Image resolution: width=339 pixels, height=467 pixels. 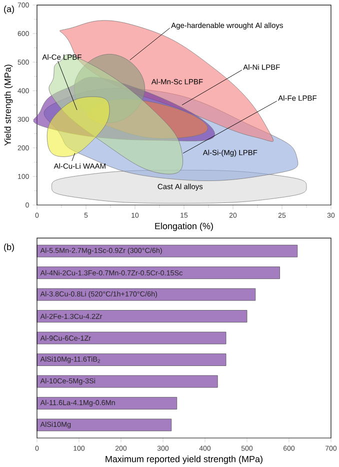 I want to click on y-axis-title: Yield strength (MPa), so click(x=8, y=105).